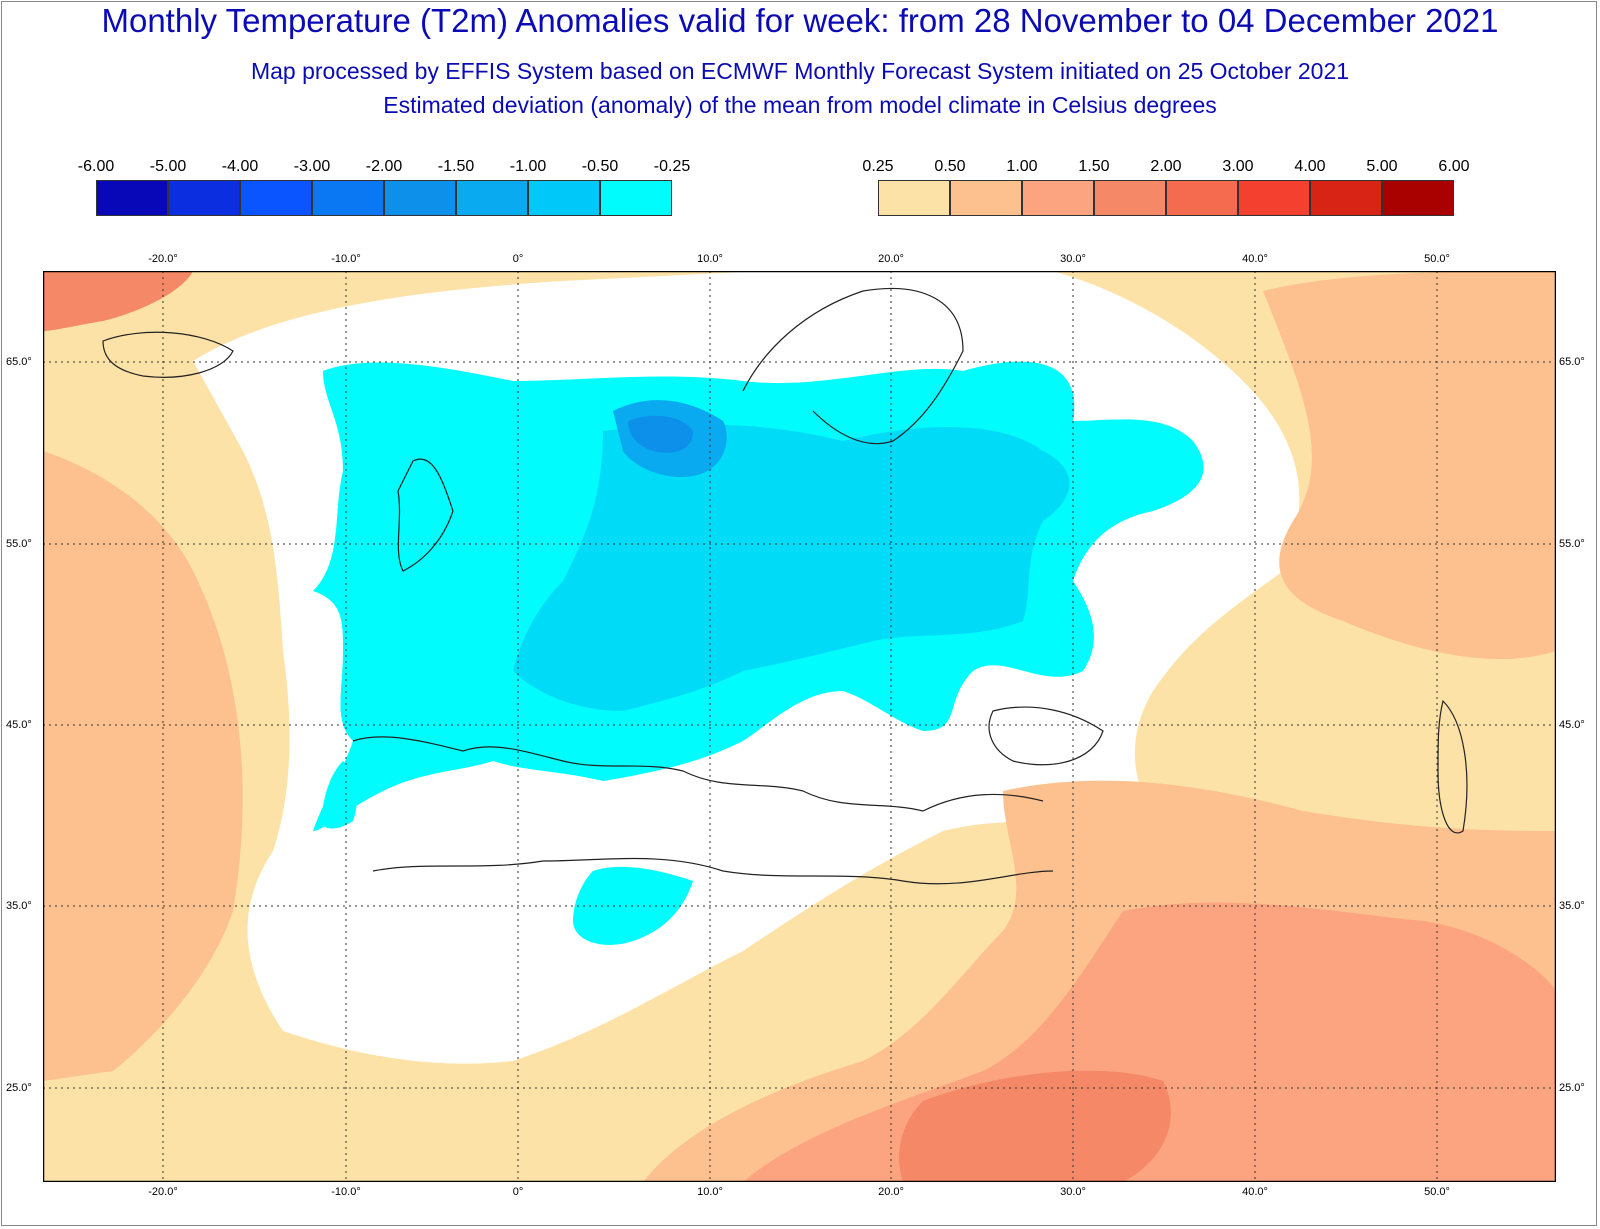 This screenshot has width=1600, height=1229. What do you see at coordinates (600, 166) in the screenshot?
I see `legend-negative-tick-label: -0.50` at bounding box center [600, 166].